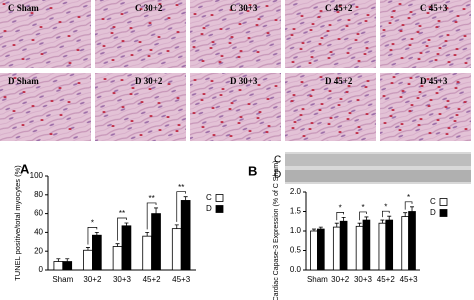  What do you see at coordinates (296, 191) in the screenshot?
I see `y-tick-label: 2.0` at bounding box center [296, 191].